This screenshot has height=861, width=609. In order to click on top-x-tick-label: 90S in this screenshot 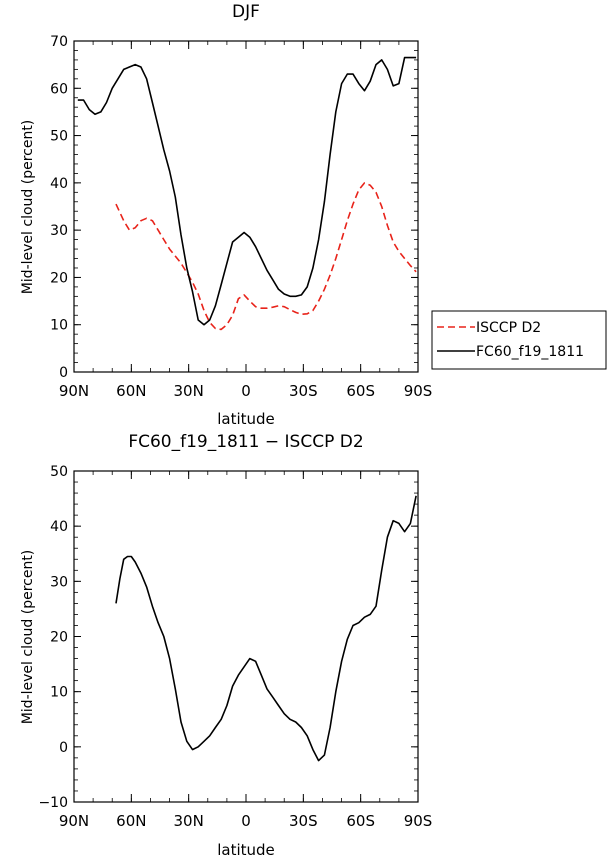, I will do `click(418, 391)`.